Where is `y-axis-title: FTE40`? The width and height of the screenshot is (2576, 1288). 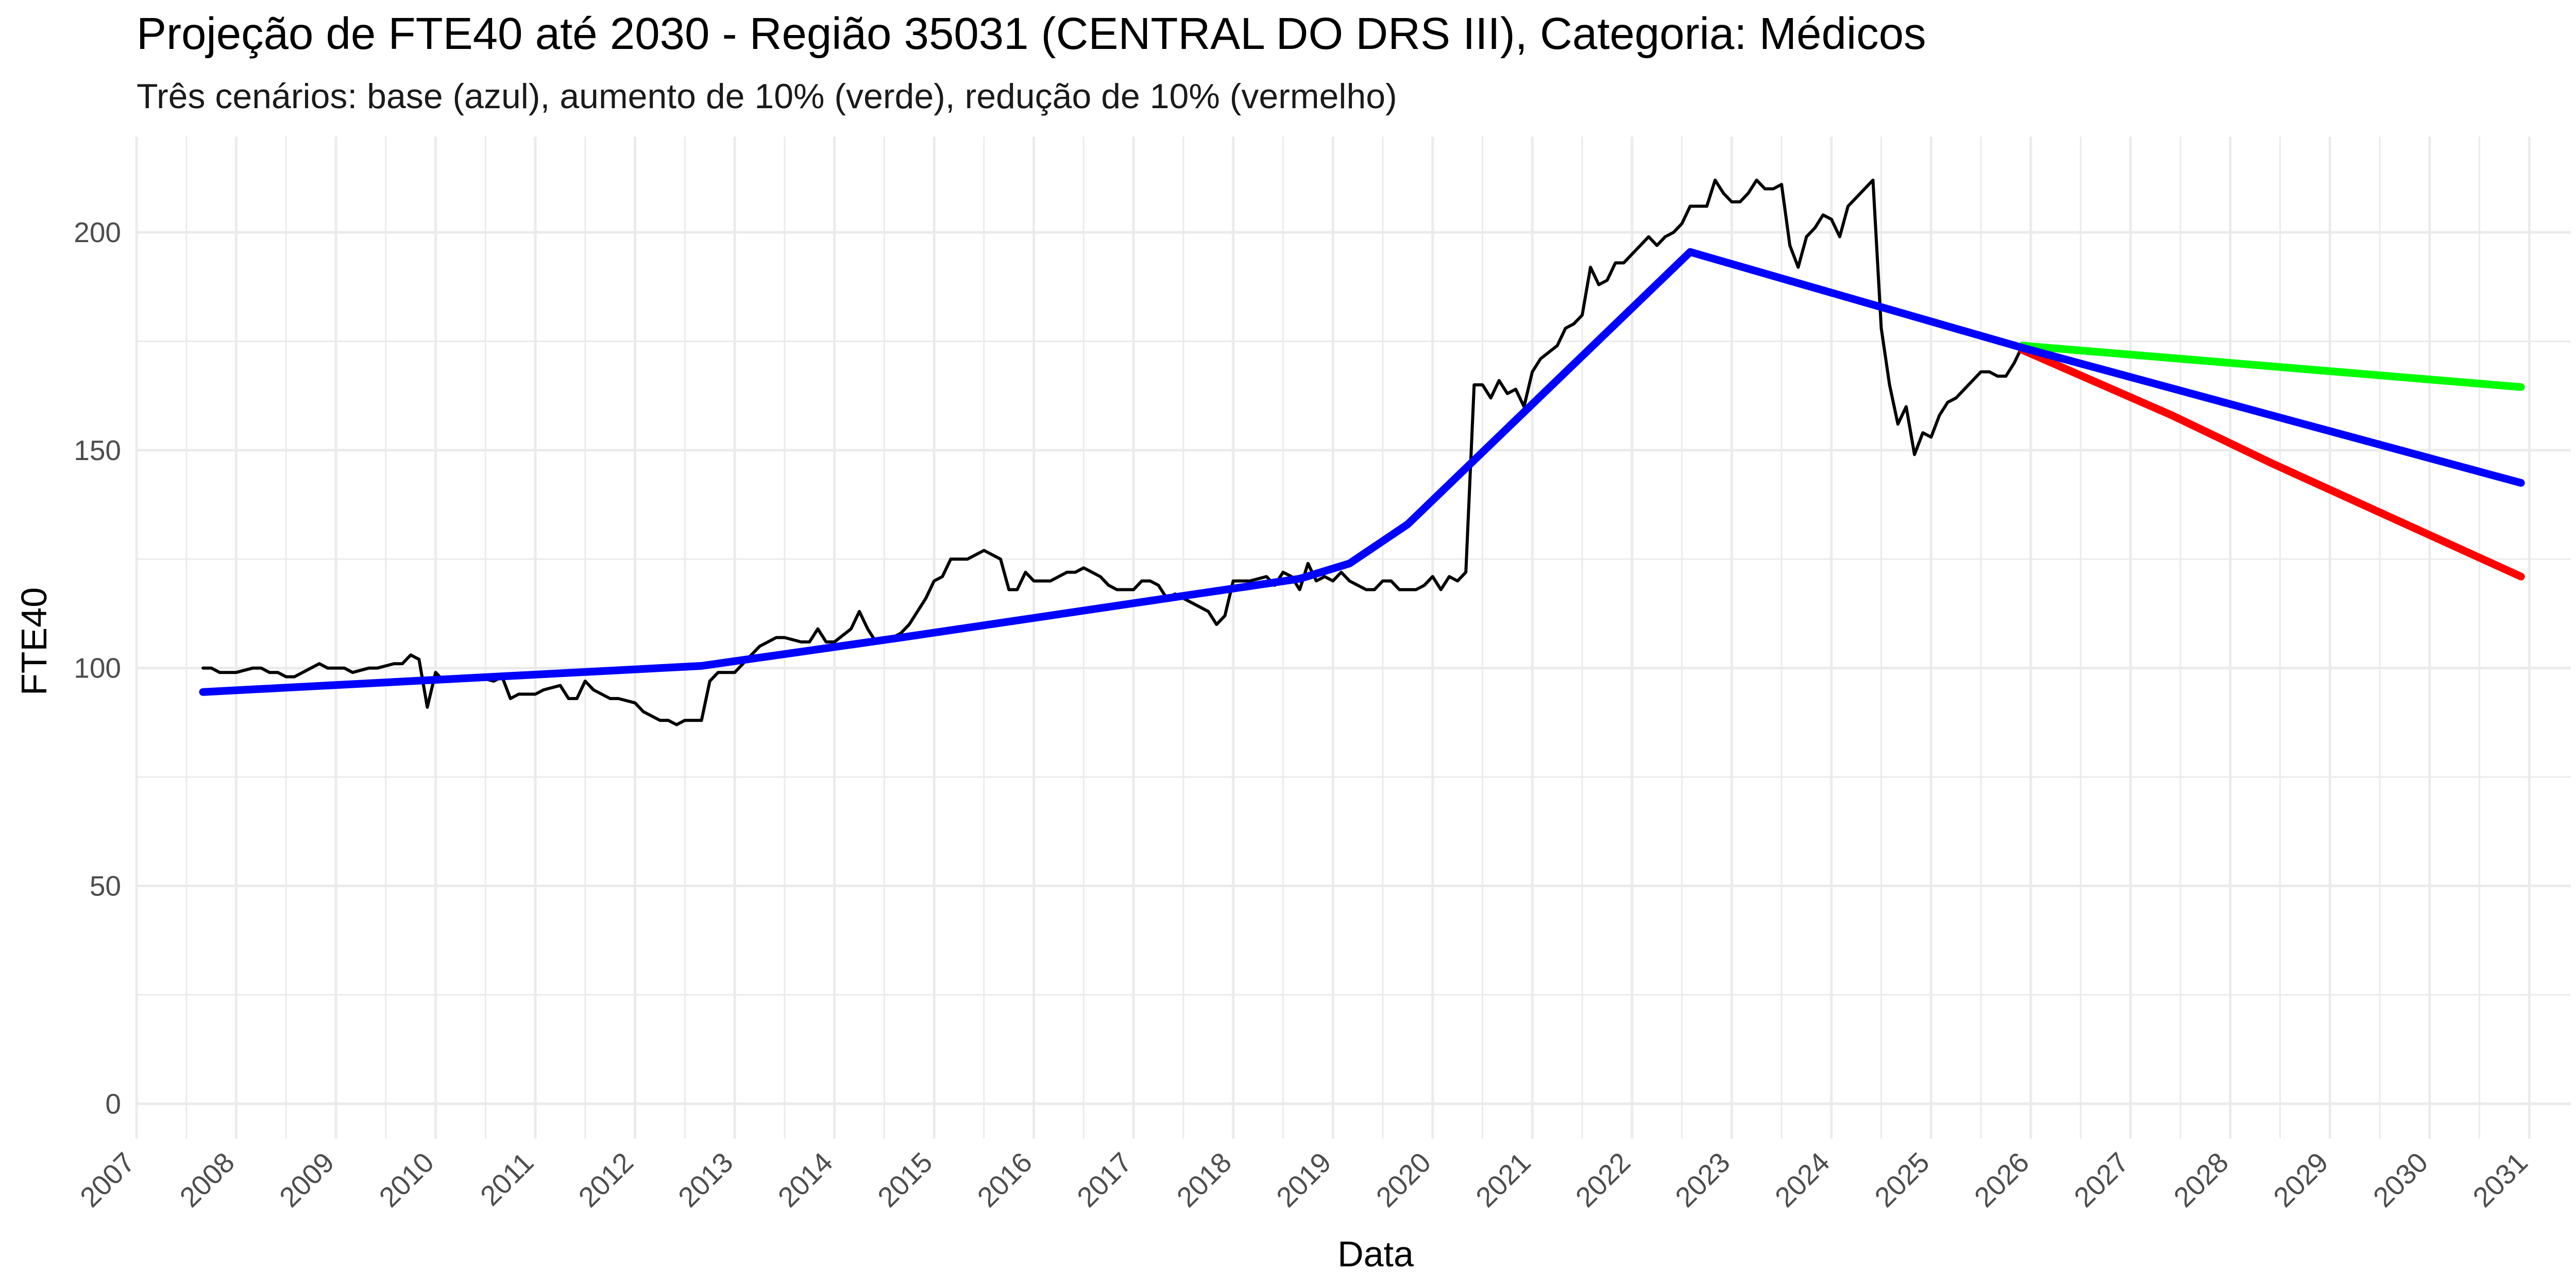 y-axis-title: FTE40 is located at coordinates (34, 641).